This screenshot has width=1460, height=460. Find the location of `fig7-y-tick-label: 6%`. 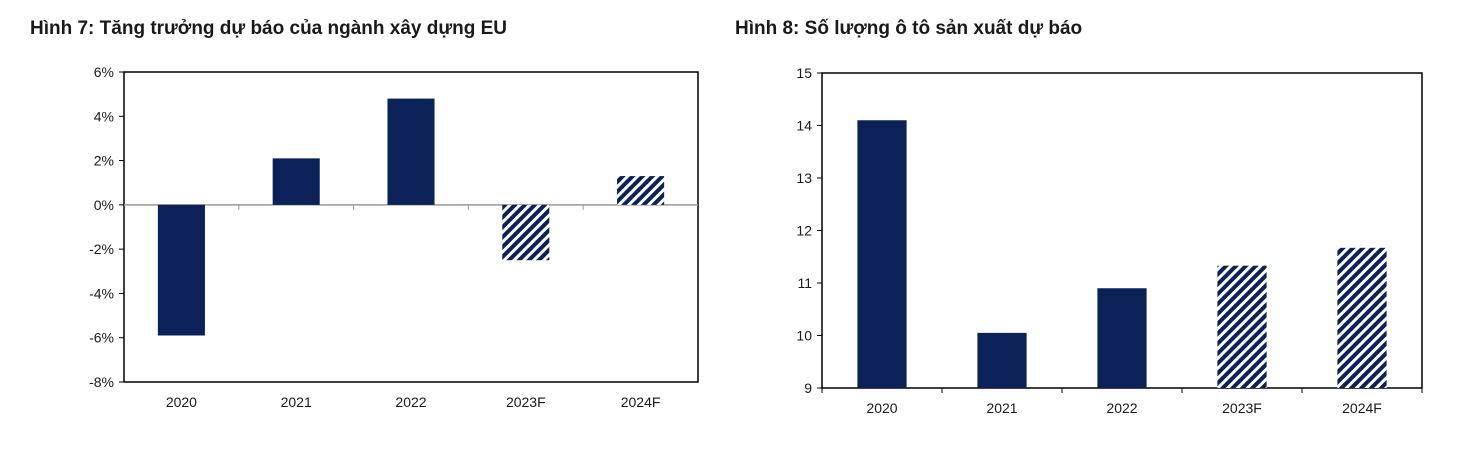

fig7-y-tick-label: 6% is located at coordinates (104, 72).